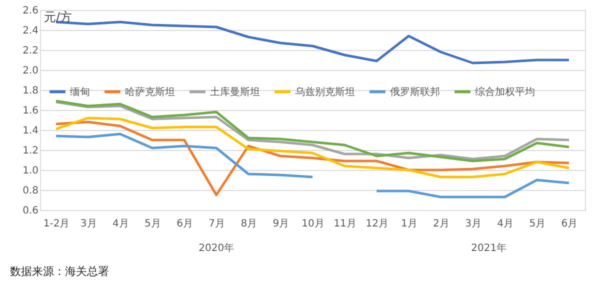 Image resolution: width=600 pixels, height=283 pixels. Describe the element at coordinates (415, 92) in the screenshot. I see `legend-label: 俄罗斯联邦` at that location.